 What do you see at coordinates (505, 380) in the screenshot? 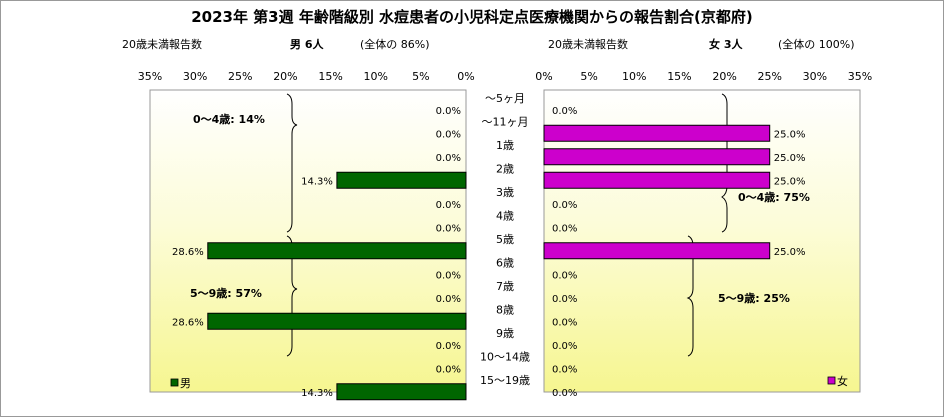
I see `category-label: 15〜19歳` at bounding box center [505, 380].